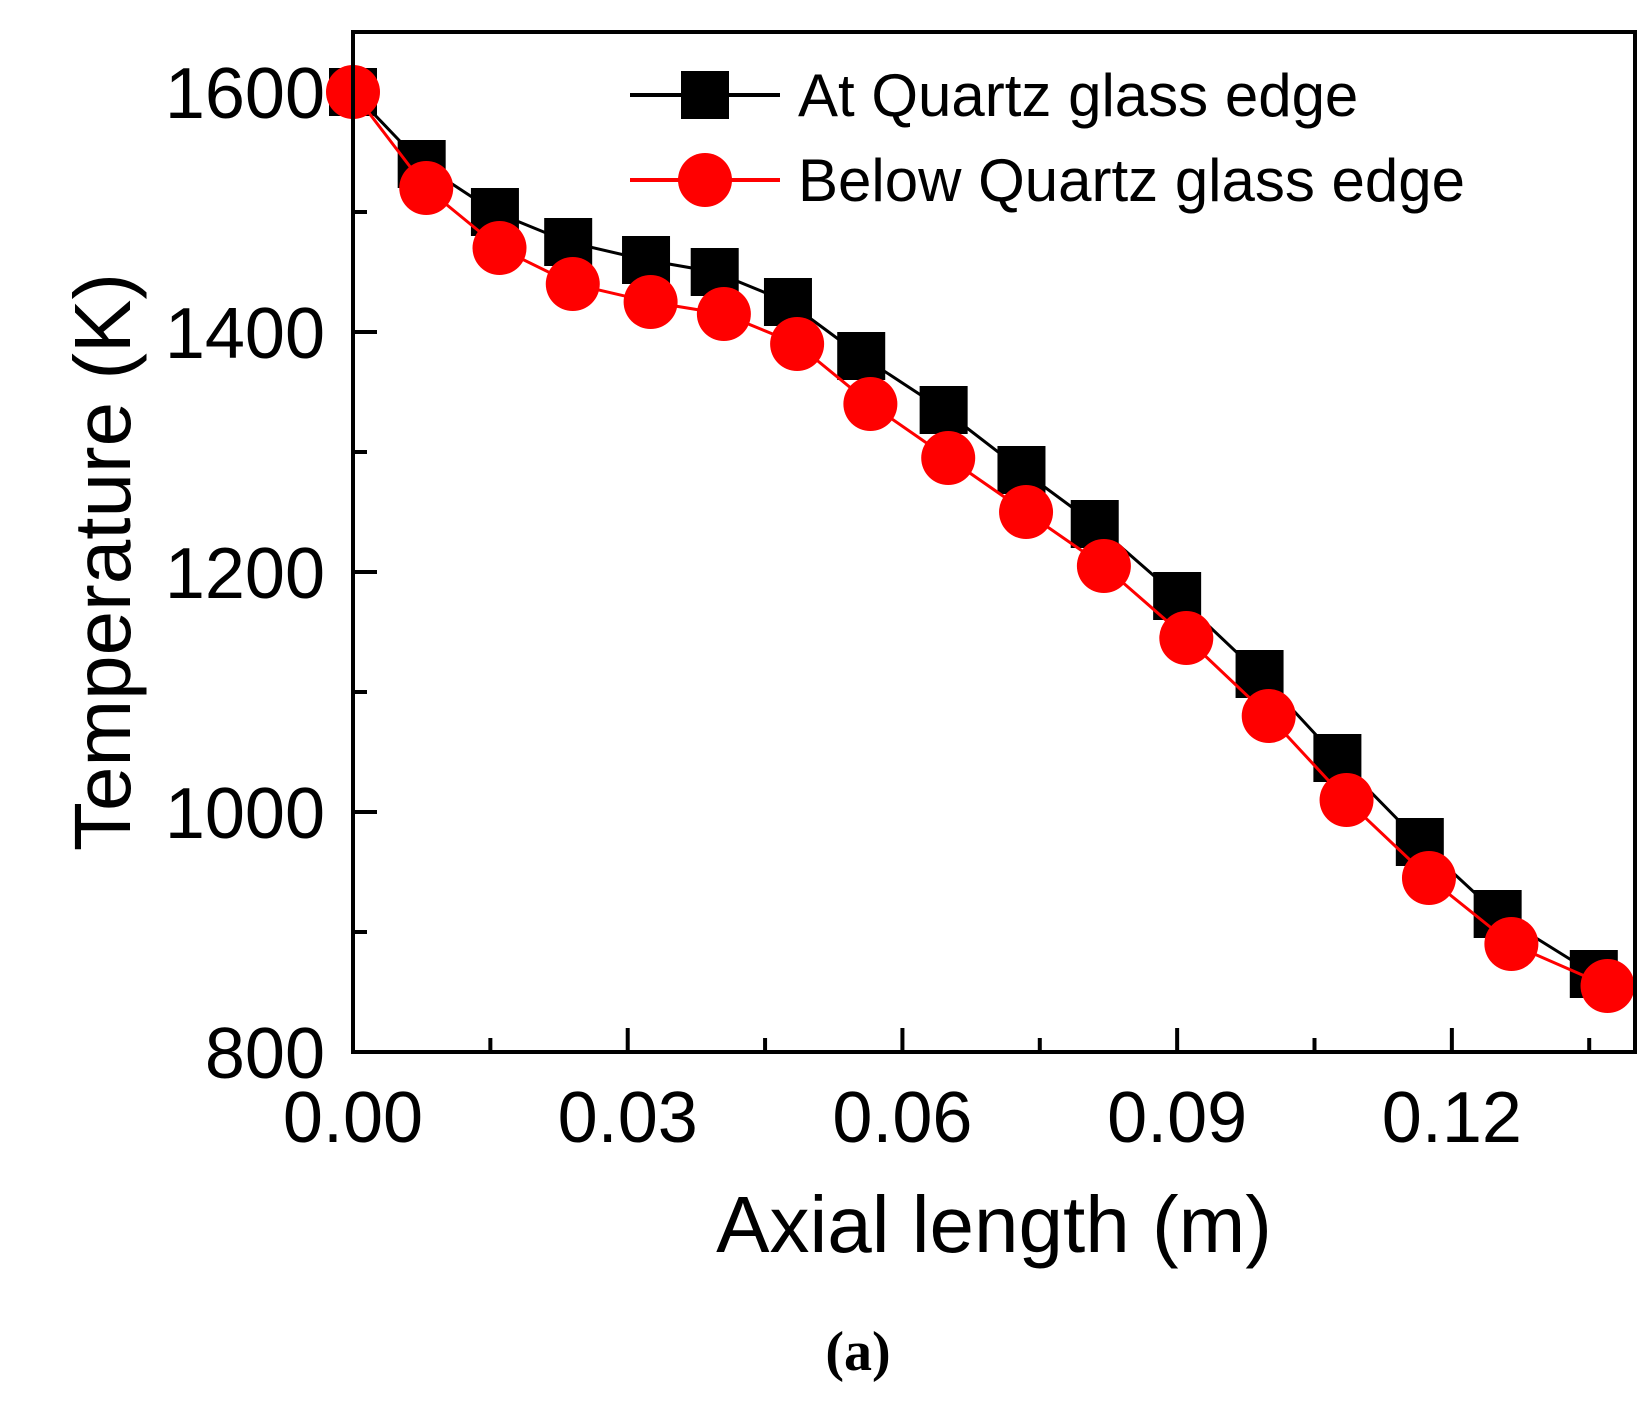  I want to click on x-tick-label: 0.09, so click(1177, 1118).